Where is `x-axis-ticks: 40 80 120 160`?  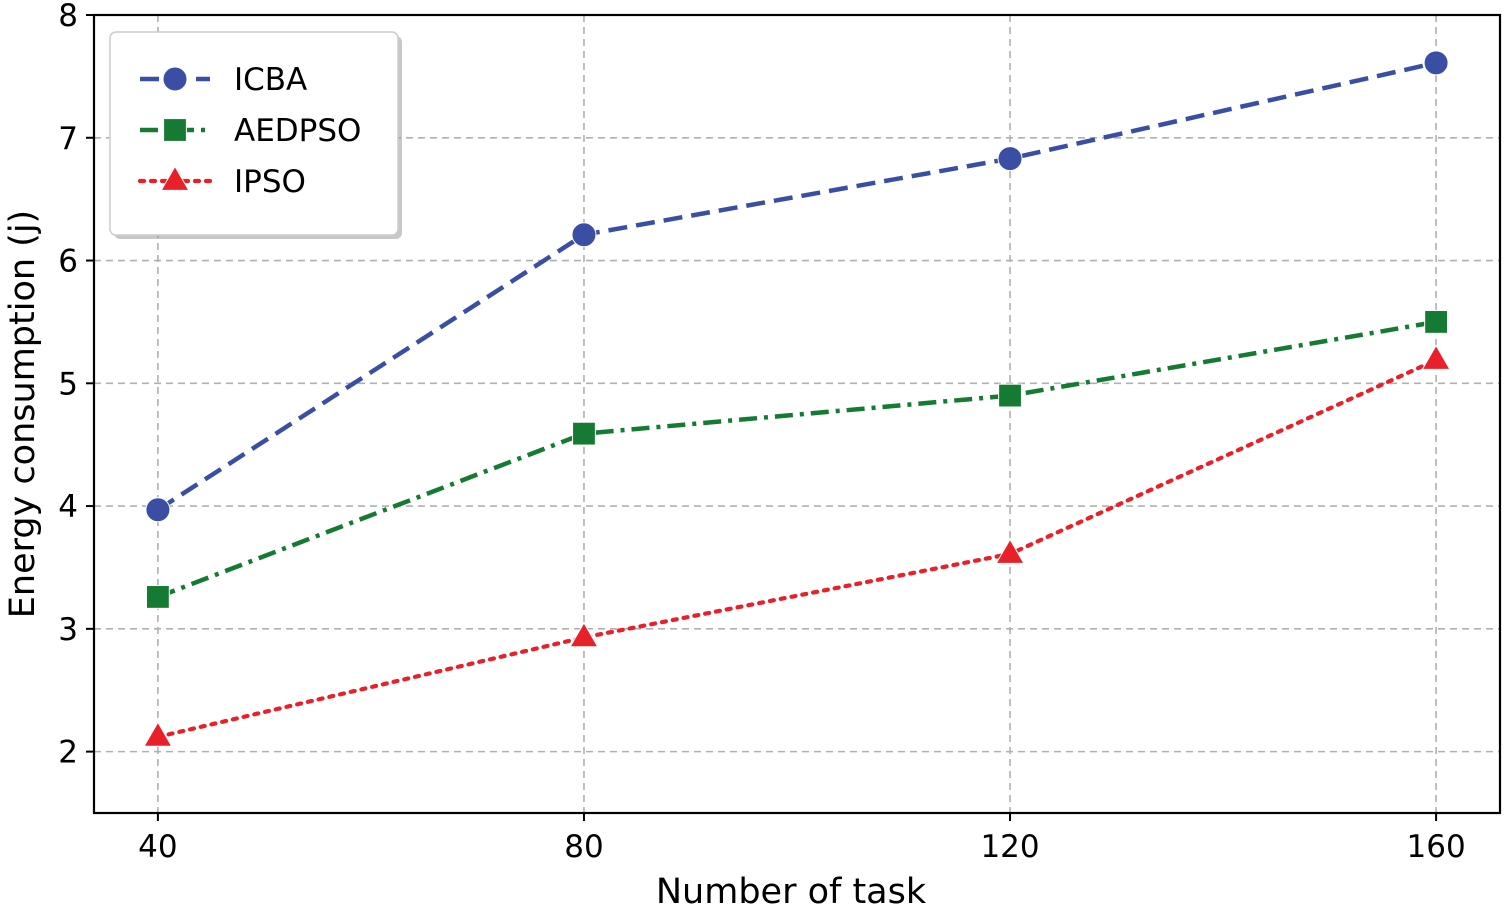 x-axis-ticks: 40 80 120 160 is located at coordinates (802, 839).